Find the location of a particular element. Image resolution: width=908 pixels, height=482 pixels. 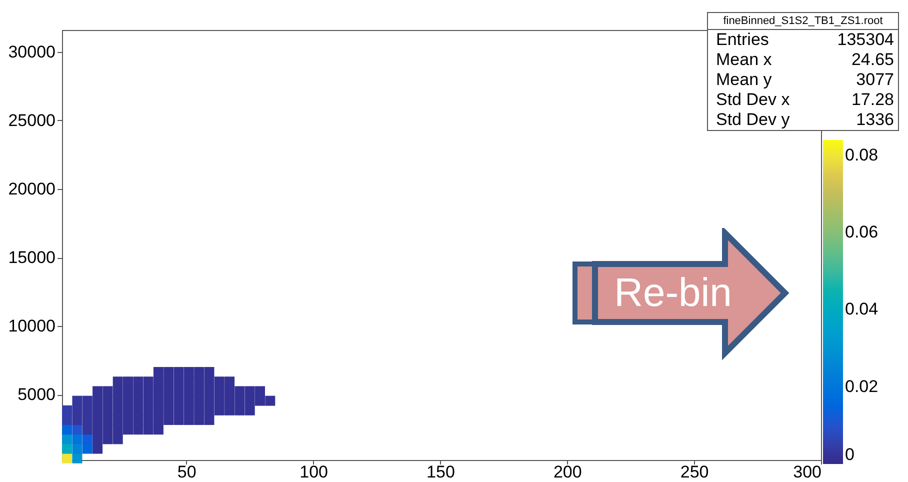

y-tick-label: 30000 is located at coordinates (32, 52).